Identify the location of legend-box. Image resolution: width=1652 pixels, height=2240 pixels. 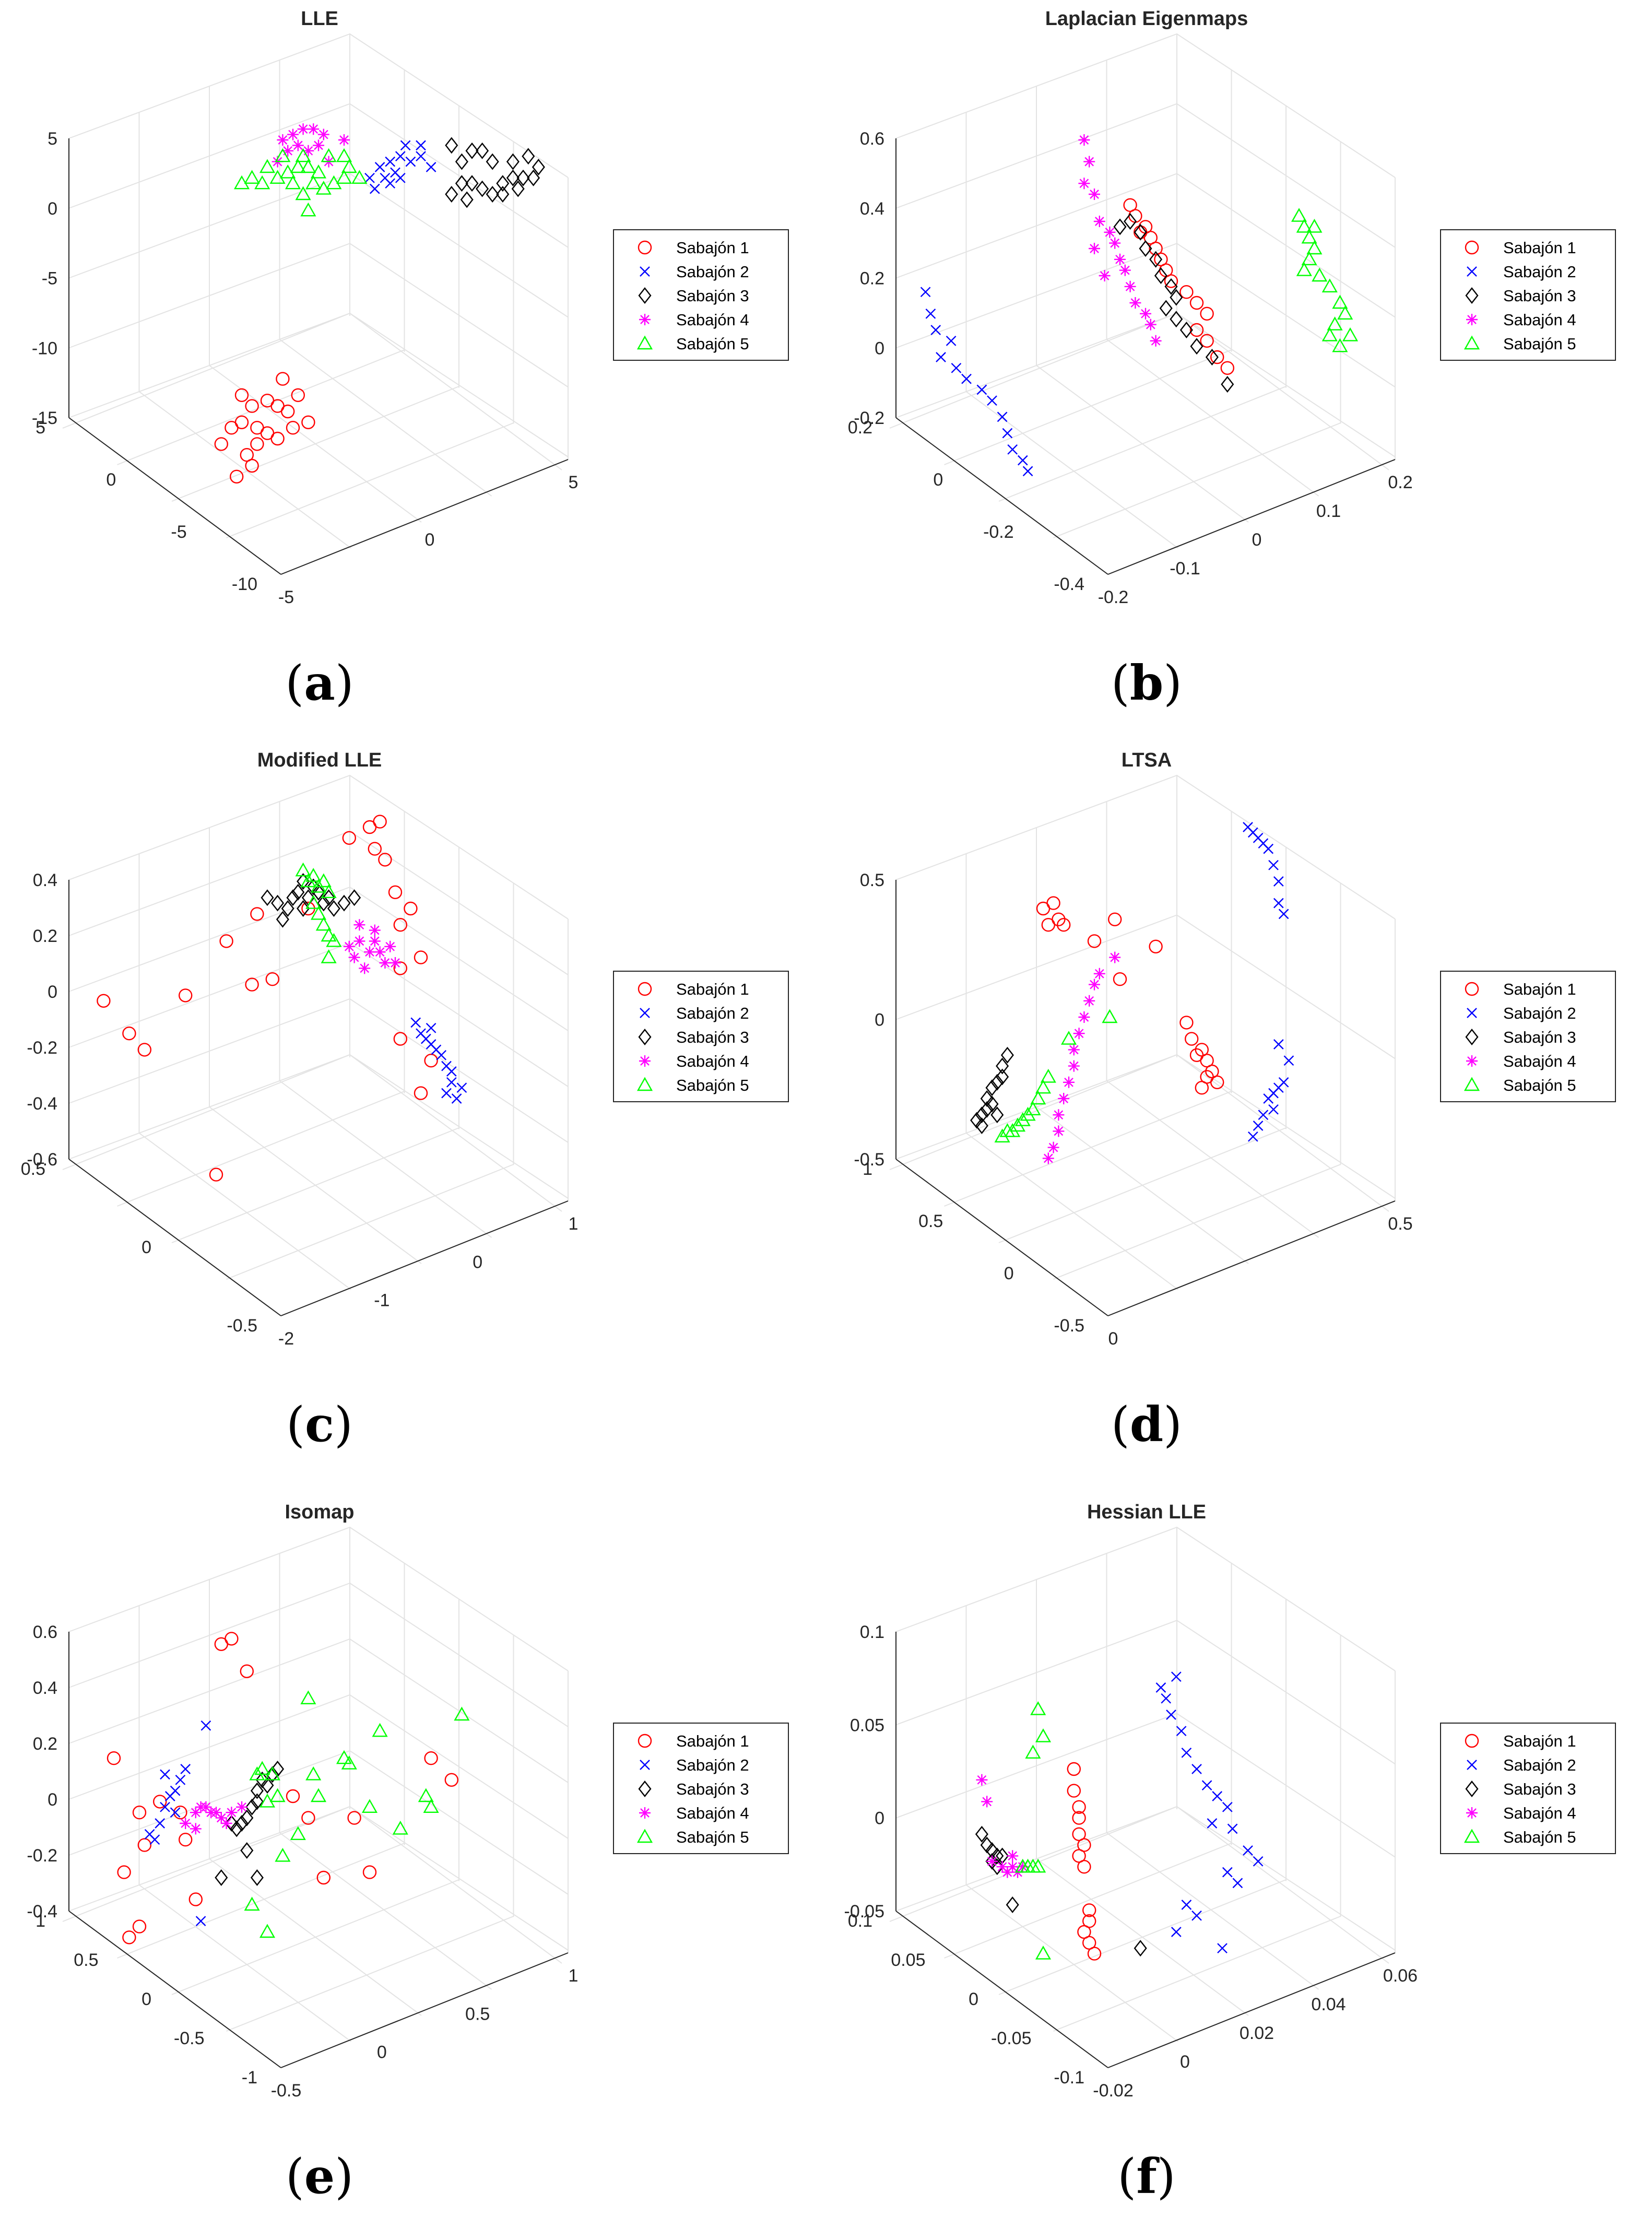
(701, 1788).